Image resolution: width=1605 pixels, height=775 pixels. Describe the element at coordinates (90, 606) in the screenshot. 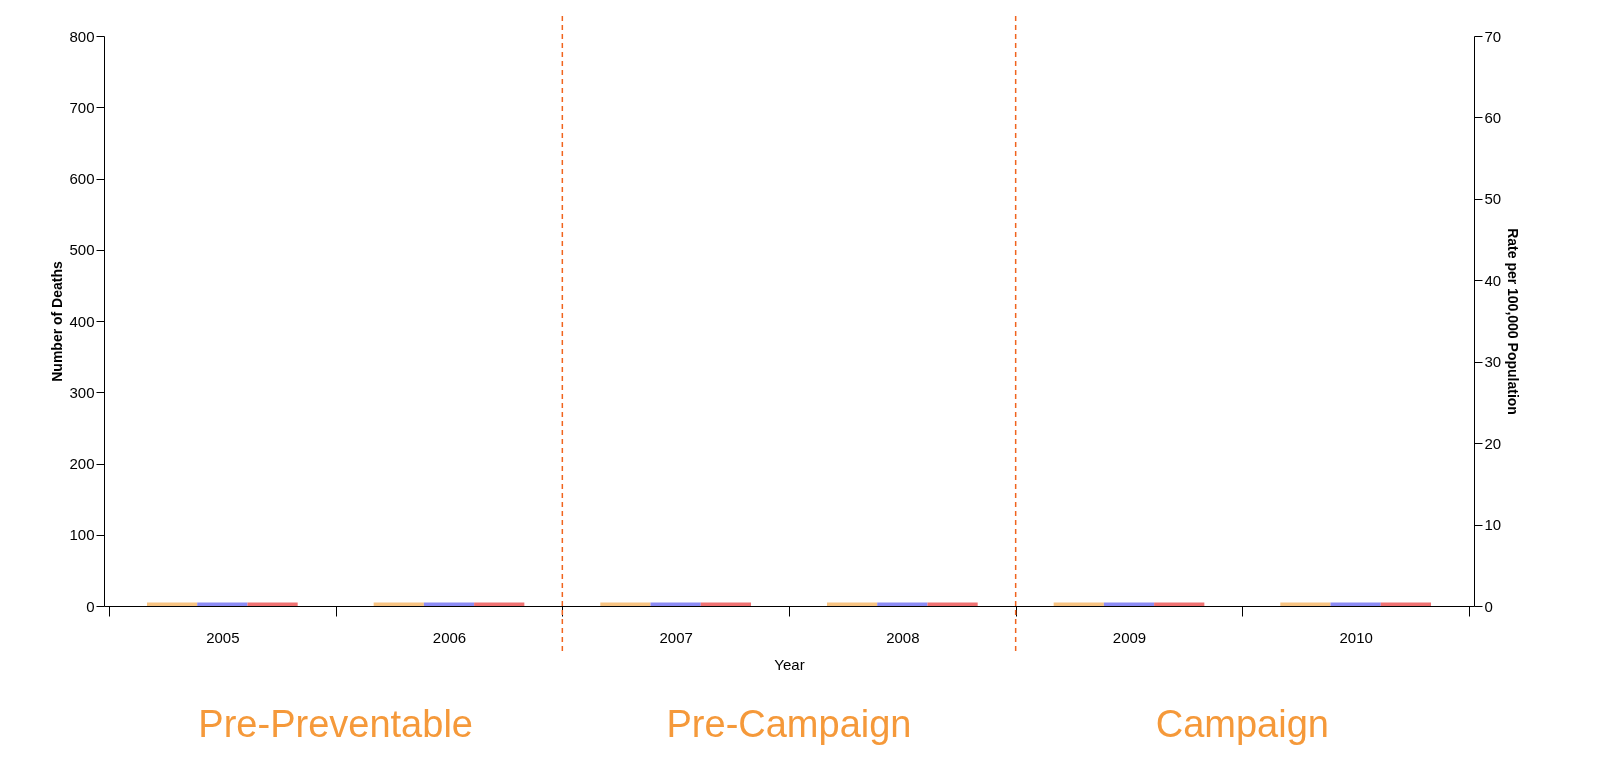

I see `y-tick-label: 0` at that location.